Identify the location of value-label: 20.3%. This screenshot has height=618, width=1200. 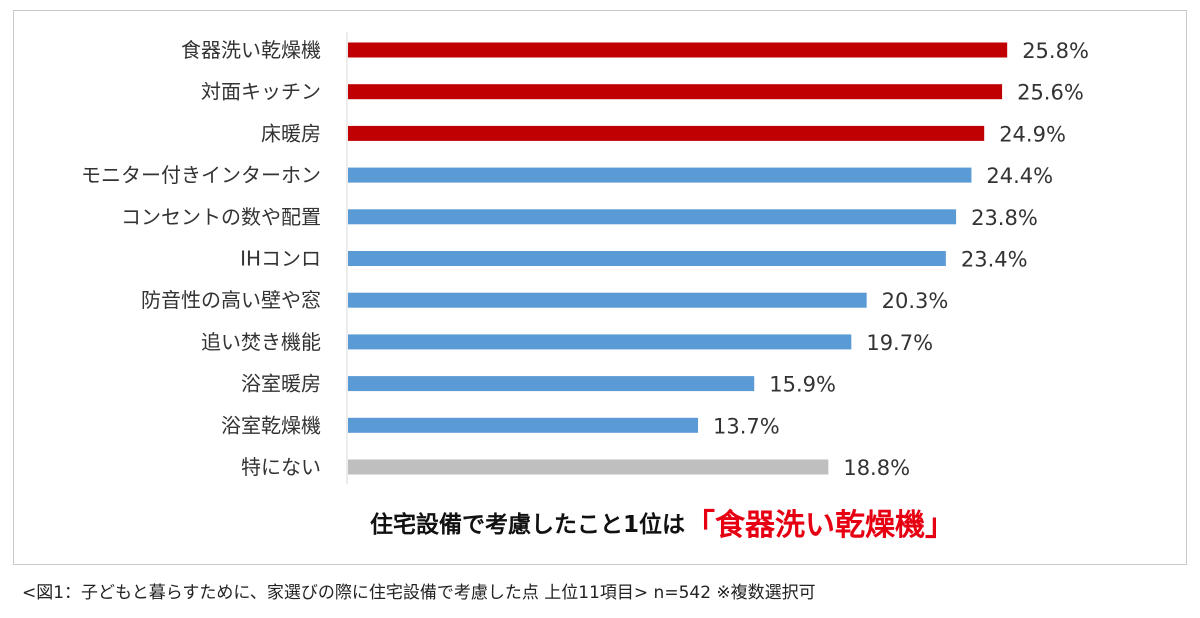
(915, 301).